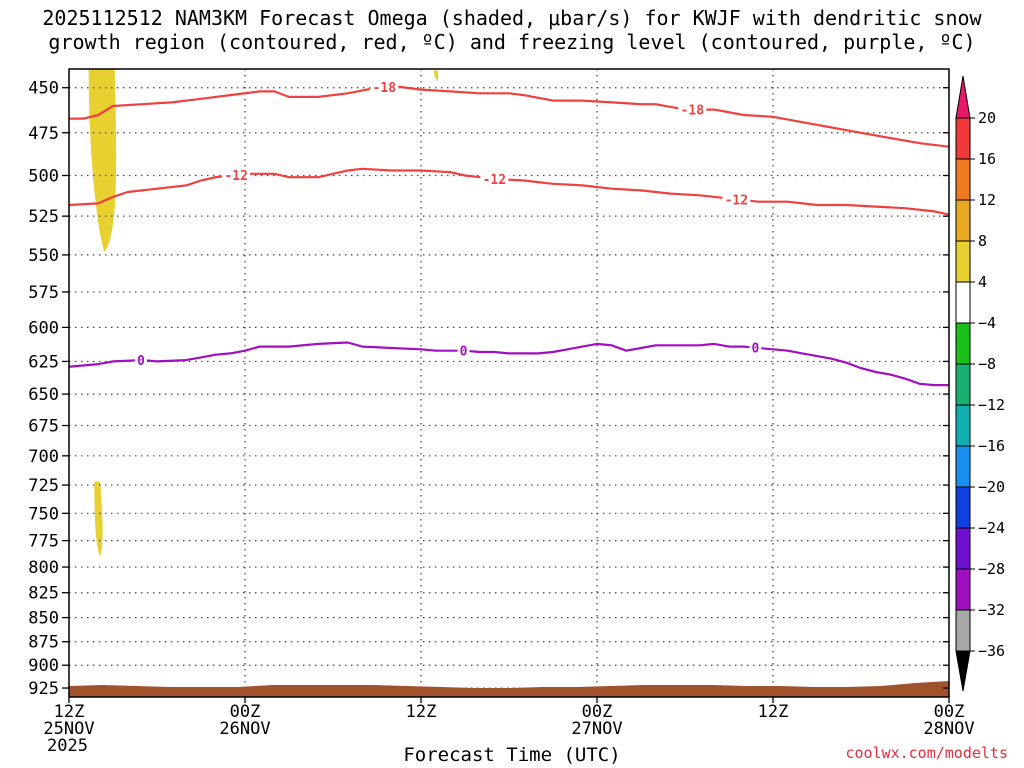  I want to click on colorbar-label: 20, so click(987, 118).